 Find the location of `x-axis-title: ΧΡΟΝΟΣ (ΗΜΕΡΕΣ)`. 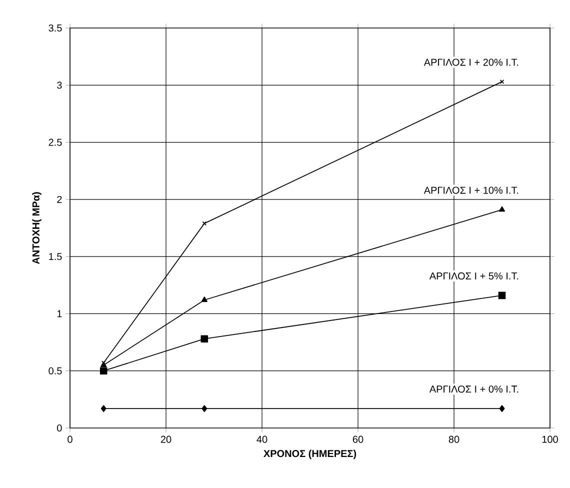

x-axis-title: ΧΡΟΝΟΣ (ΗΜΕΡΕΣ) is located at coordinates (310, 455).